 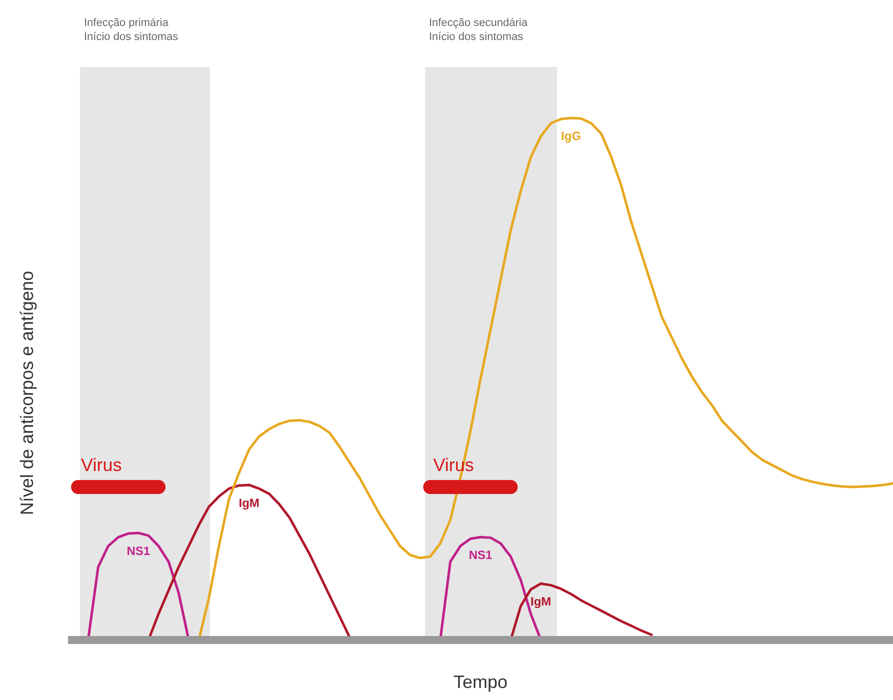 What do you see at coordinates (101, 465) in the screenshot?
I see `series-label: Virus` at bounding box center [101, 465].